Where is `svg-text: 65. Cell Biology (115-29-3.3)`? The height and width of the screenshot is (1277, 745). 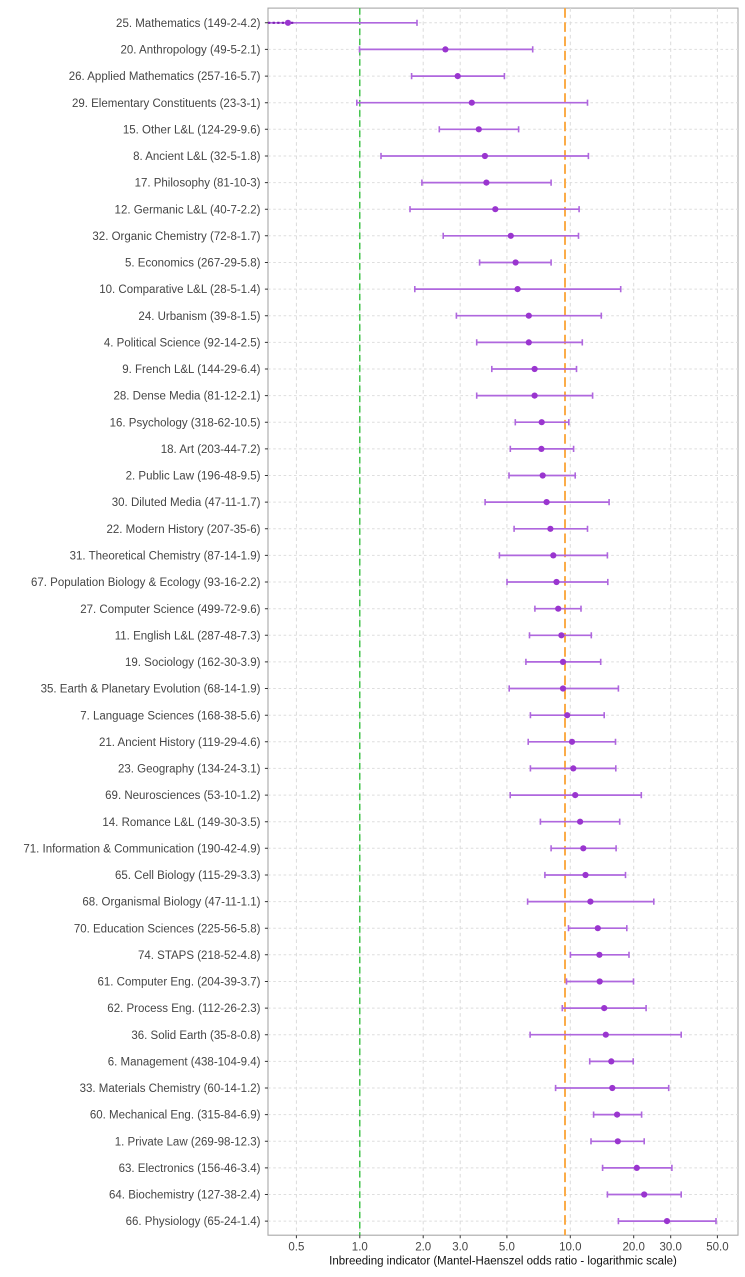 svg-text: 65. Cell Biology (115-29-3.3) is located at coordinates (188, 876).